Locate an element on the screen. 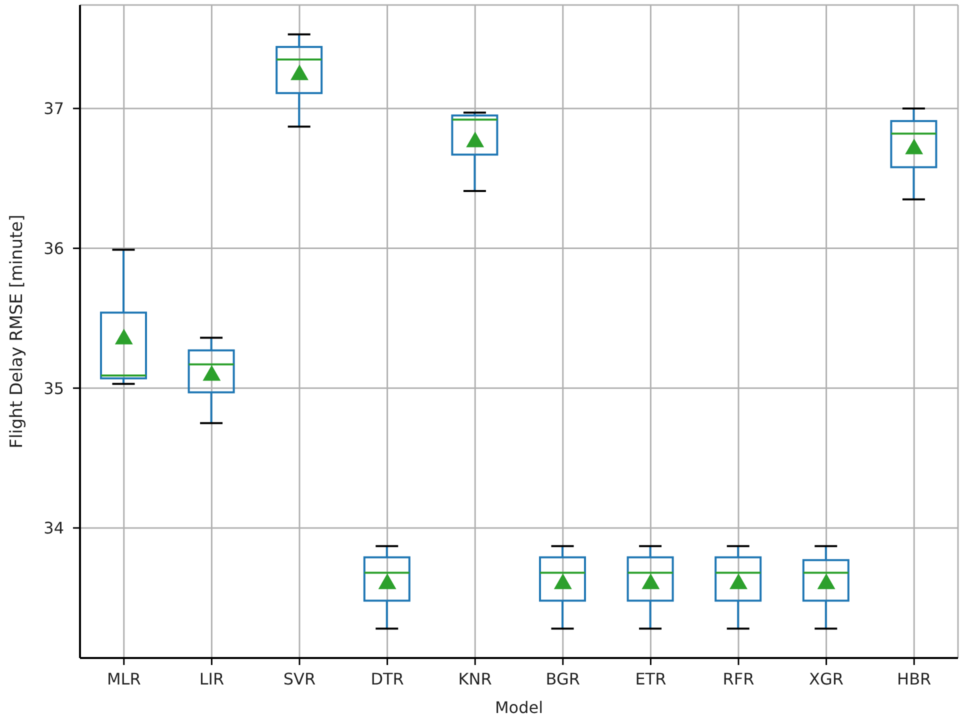  x-tick-label: XGR is located at coordinates (826, 678).